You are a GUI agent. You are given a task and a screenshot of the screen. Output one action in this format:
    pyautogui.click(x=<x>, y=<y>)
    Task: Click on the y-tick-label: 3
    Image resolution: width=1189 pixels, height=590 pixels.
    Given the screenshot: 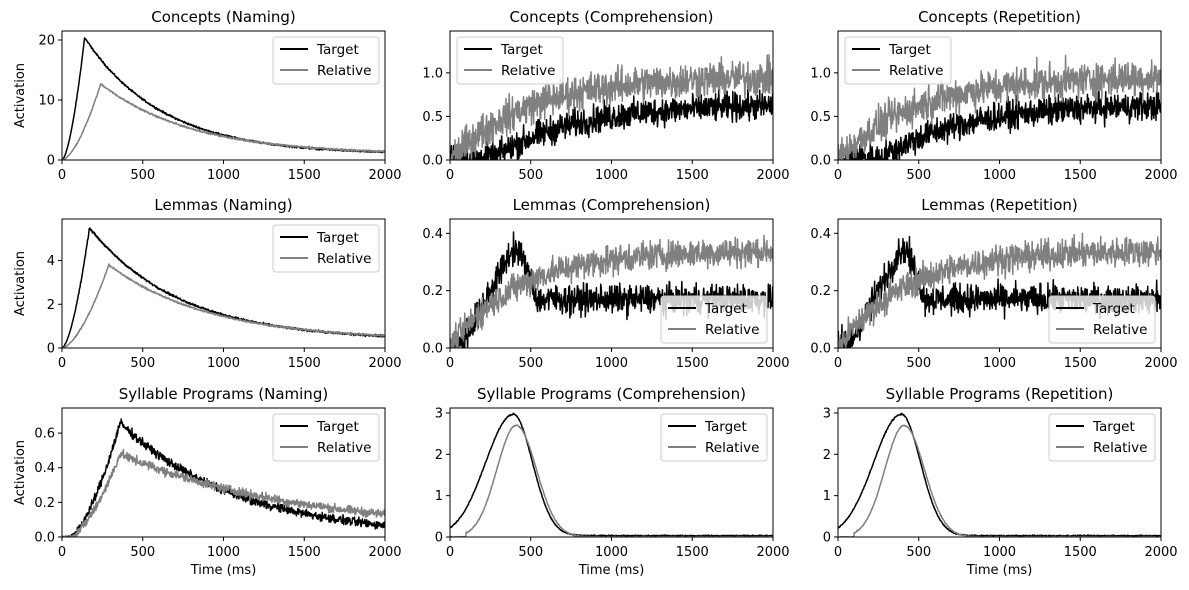 What is the action you would take?
    pyautogui.click(x=827, y=413)
    